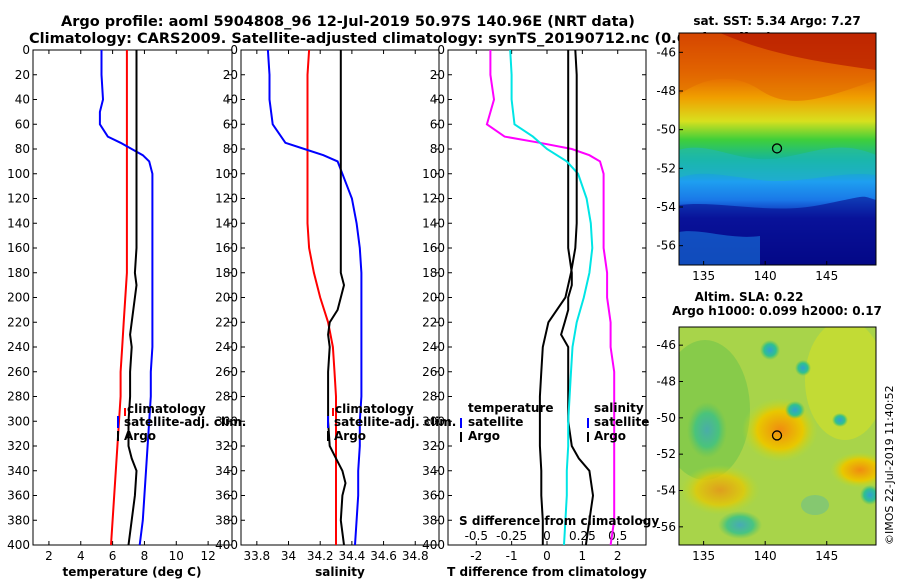  What do you see at coordinates (777, 311) in the screenshot?
I see `sla-map-subtitle: Argo h1000: 0.099 h2000: 0.17` at bounding box center [777, 311].